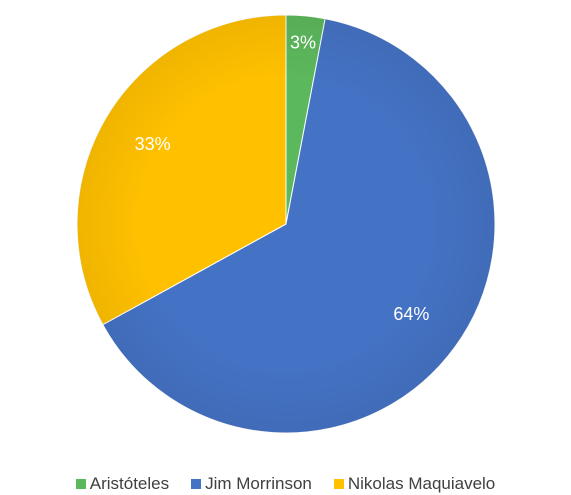 The image size is (571, 495). I want to click on legend-item-aristoteles: Aristóteles, so click(122, 484).